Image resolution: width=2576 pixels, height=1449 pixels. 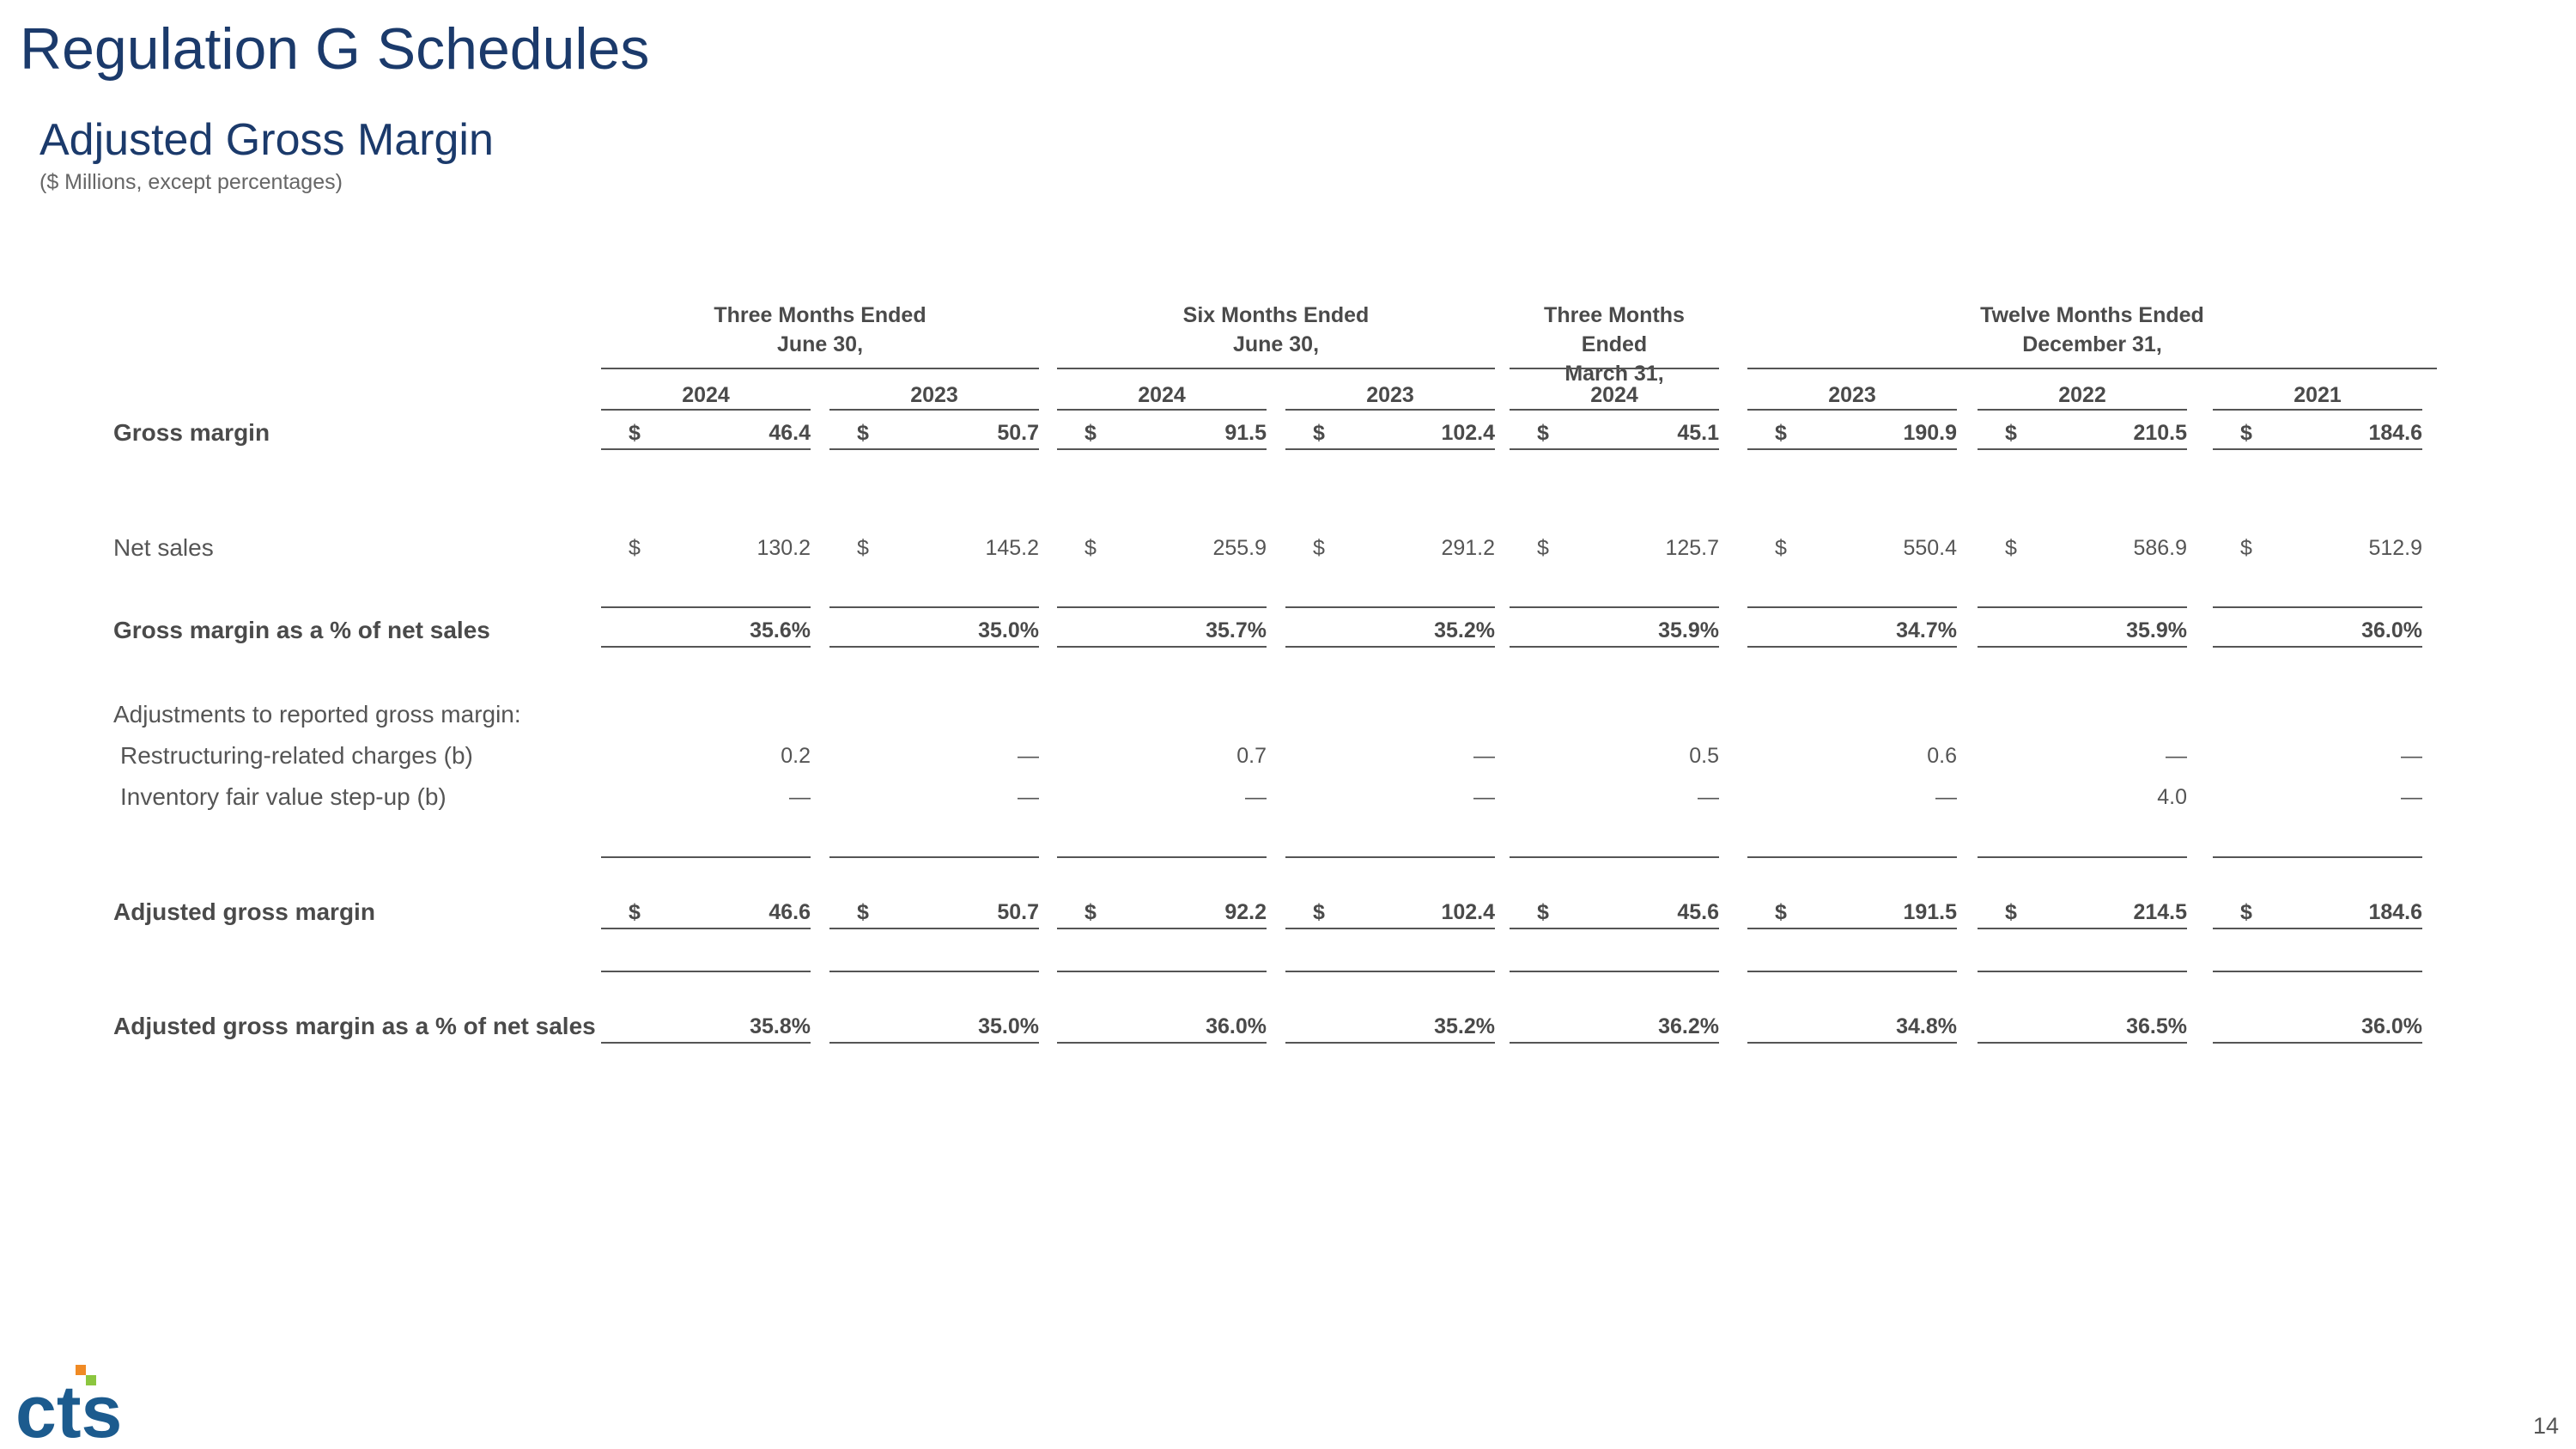 What do you see at coordinates (1239, 548) in the screenshot?
I see `cell-value: 255.9` at bounding box center [1239, 548].